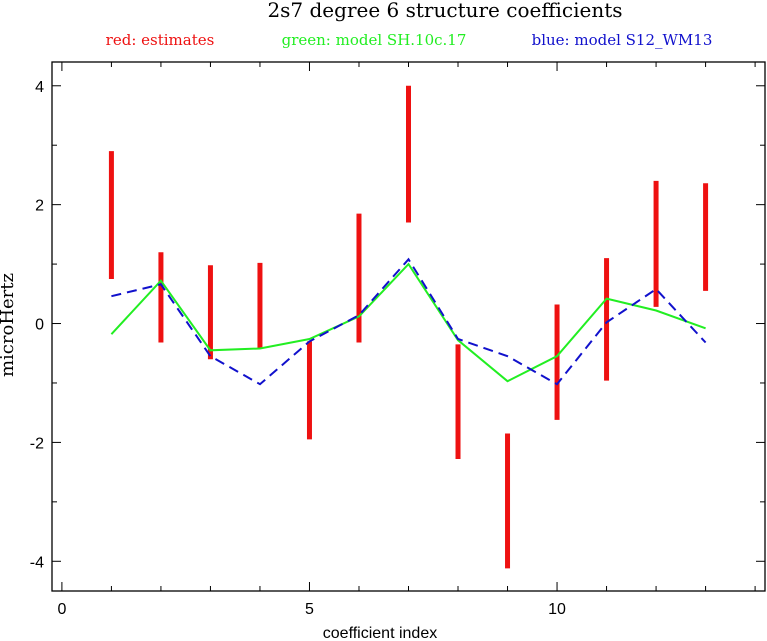 The width and height of the screenshot is (767, 641). Describe the element at coordinates (557, 609) in the screenshot. I see `x-tick-label: 10` at that location.